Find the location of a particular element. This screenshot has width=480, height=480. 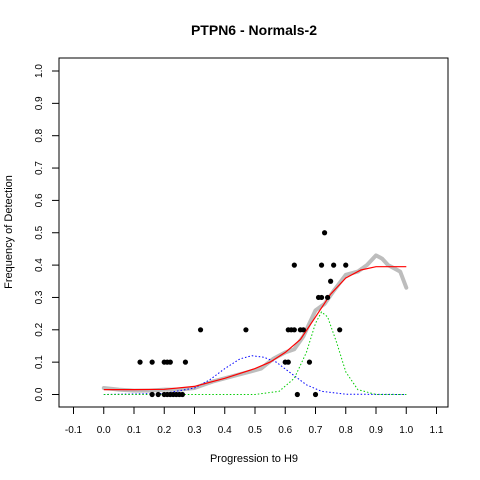

y-tick-label: 0.0 is located at coordinates (39, 394).